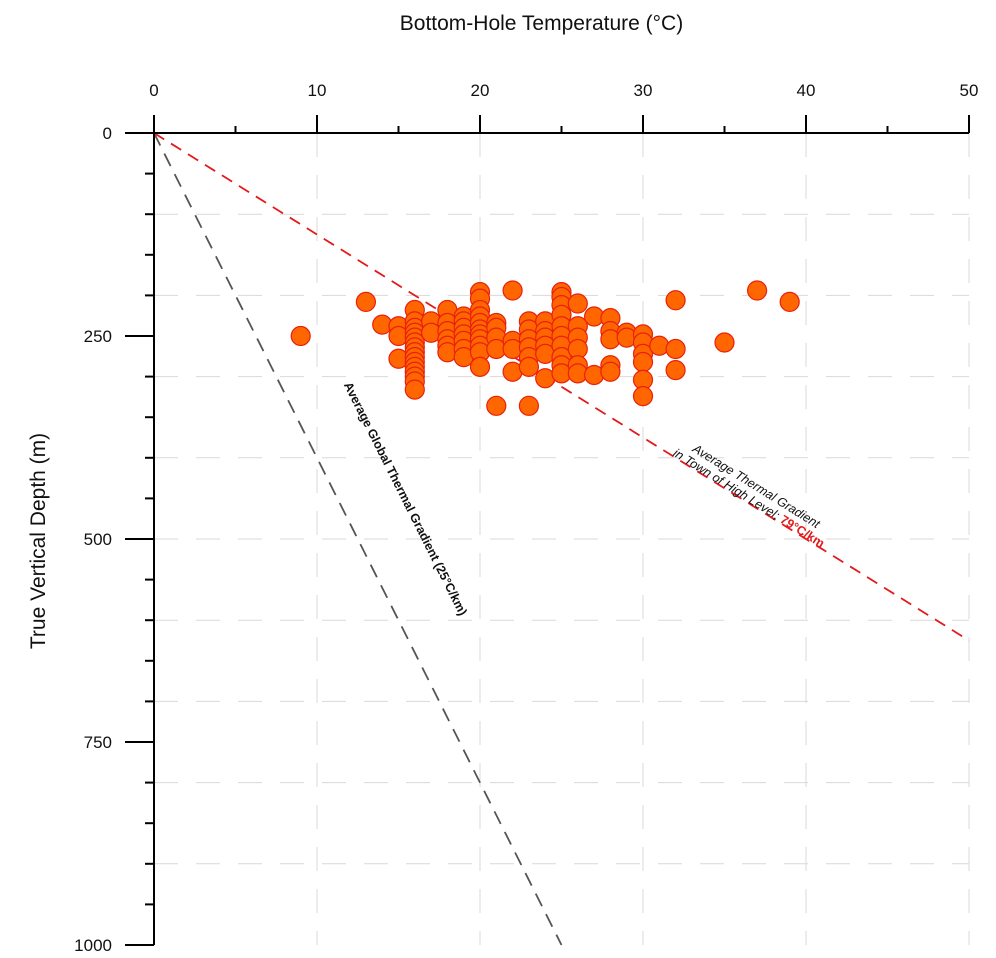  What do you see at coordinates (98, 336) in the screenshot?
I see `y-tick-label: 250` at bounding box center [98, 336].